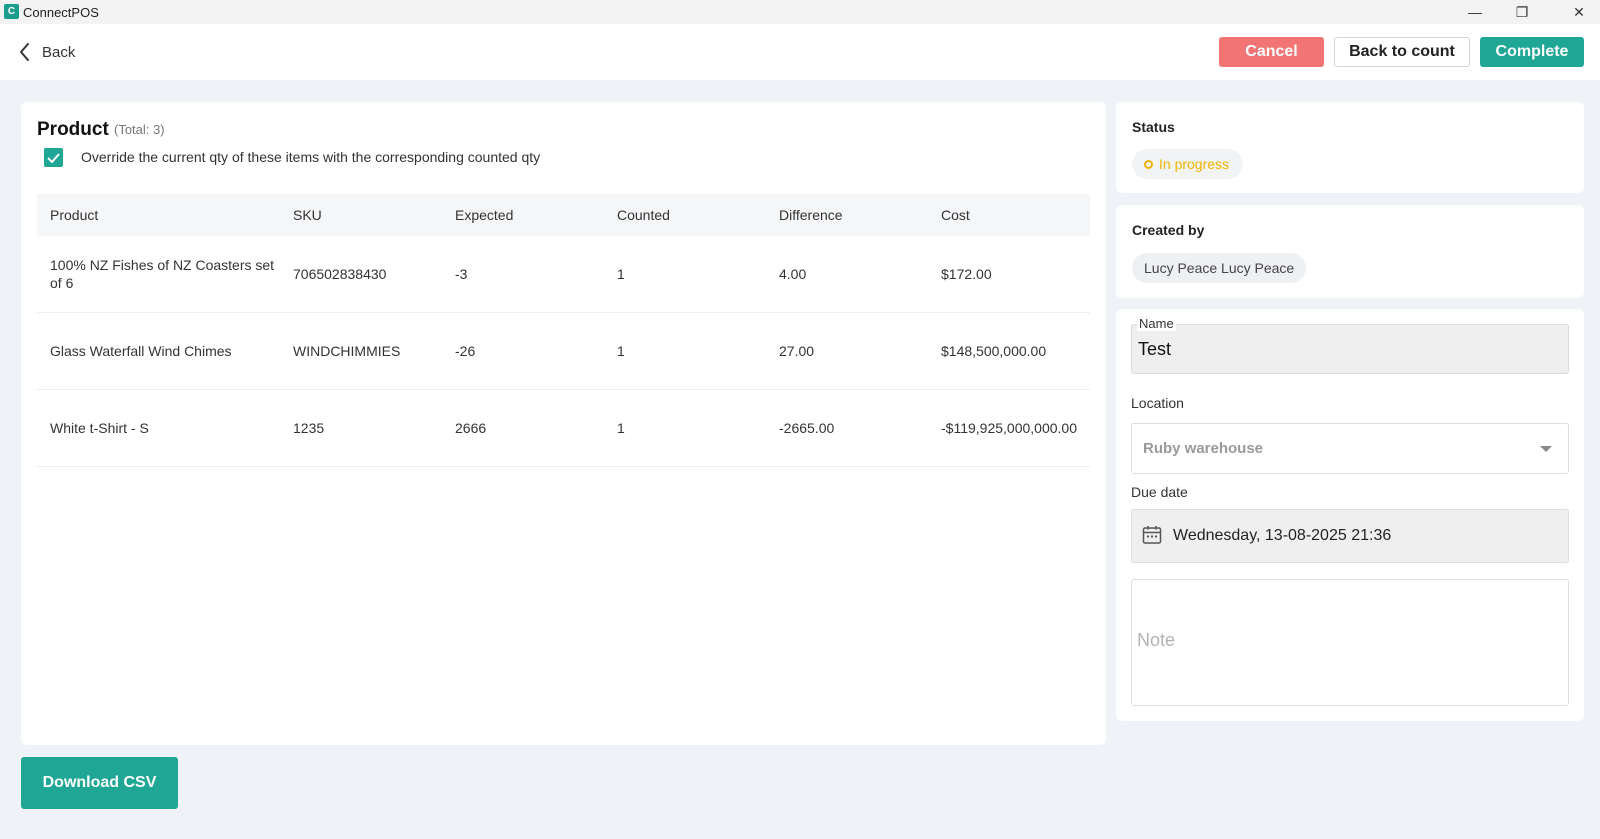  I want to click on status-value: In progress, so click(1194, 164).